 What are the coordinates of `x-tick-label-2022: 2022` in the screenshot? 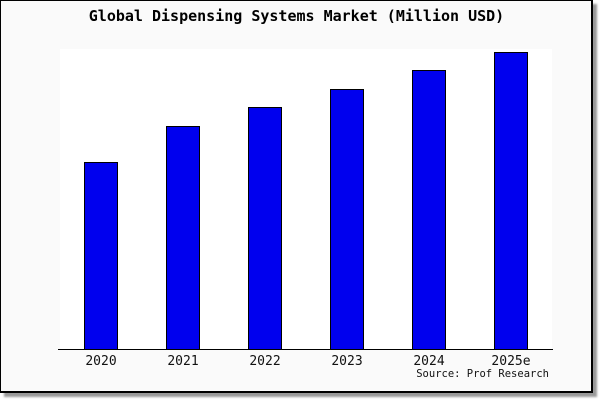 It's located at (265, 361).